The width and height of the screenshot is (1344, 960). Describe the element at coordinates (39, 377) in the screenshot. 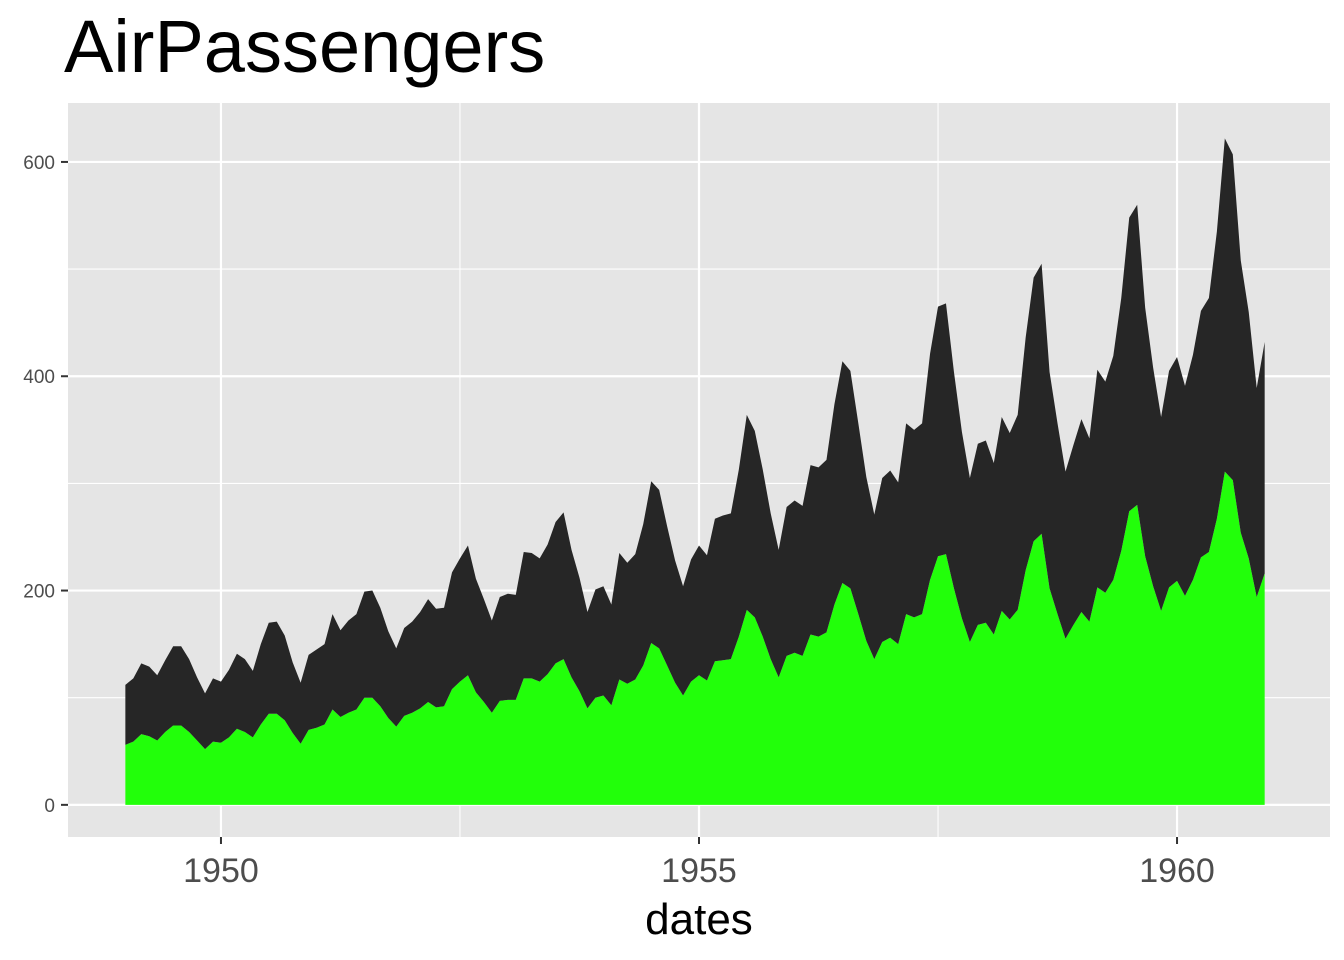

I see `y-tick-label: 400` at that location.